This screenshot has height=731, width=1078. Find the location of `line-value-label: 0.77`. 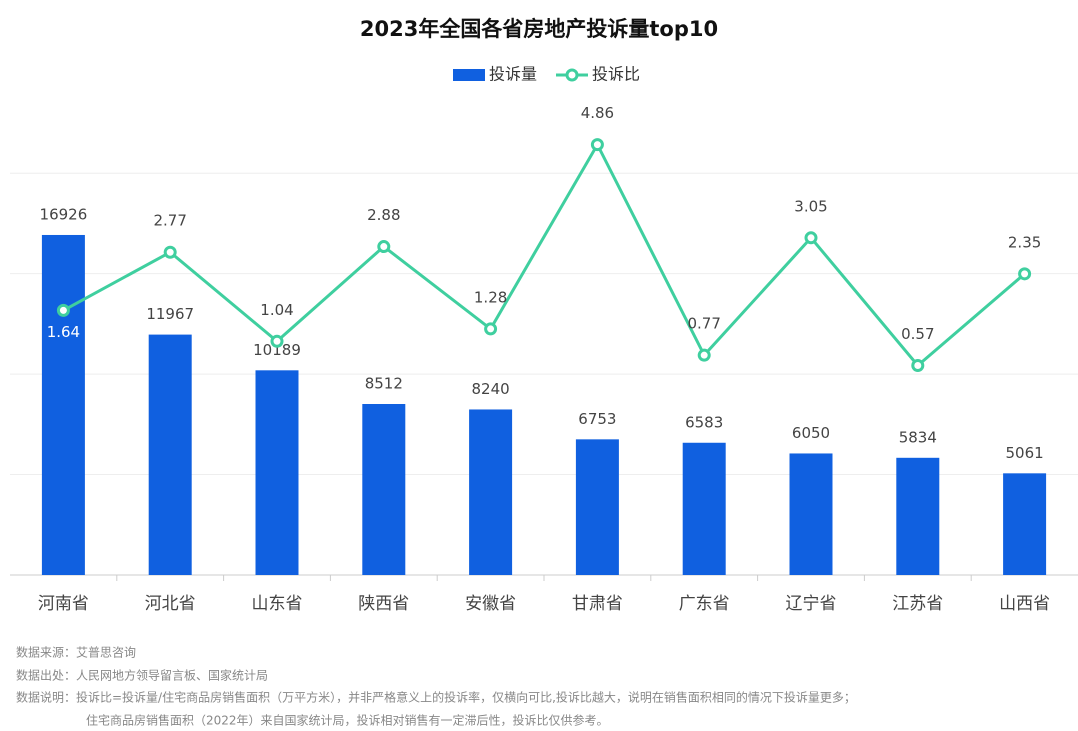

line-value-label: 0.77 is located at coordinates (703, 324).